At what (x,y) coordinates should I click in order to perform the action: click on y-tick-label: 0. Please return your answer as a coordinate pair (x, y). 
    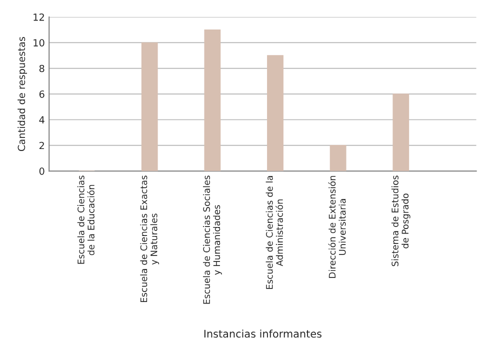
    Looking at the image, I should click on (41, 171).